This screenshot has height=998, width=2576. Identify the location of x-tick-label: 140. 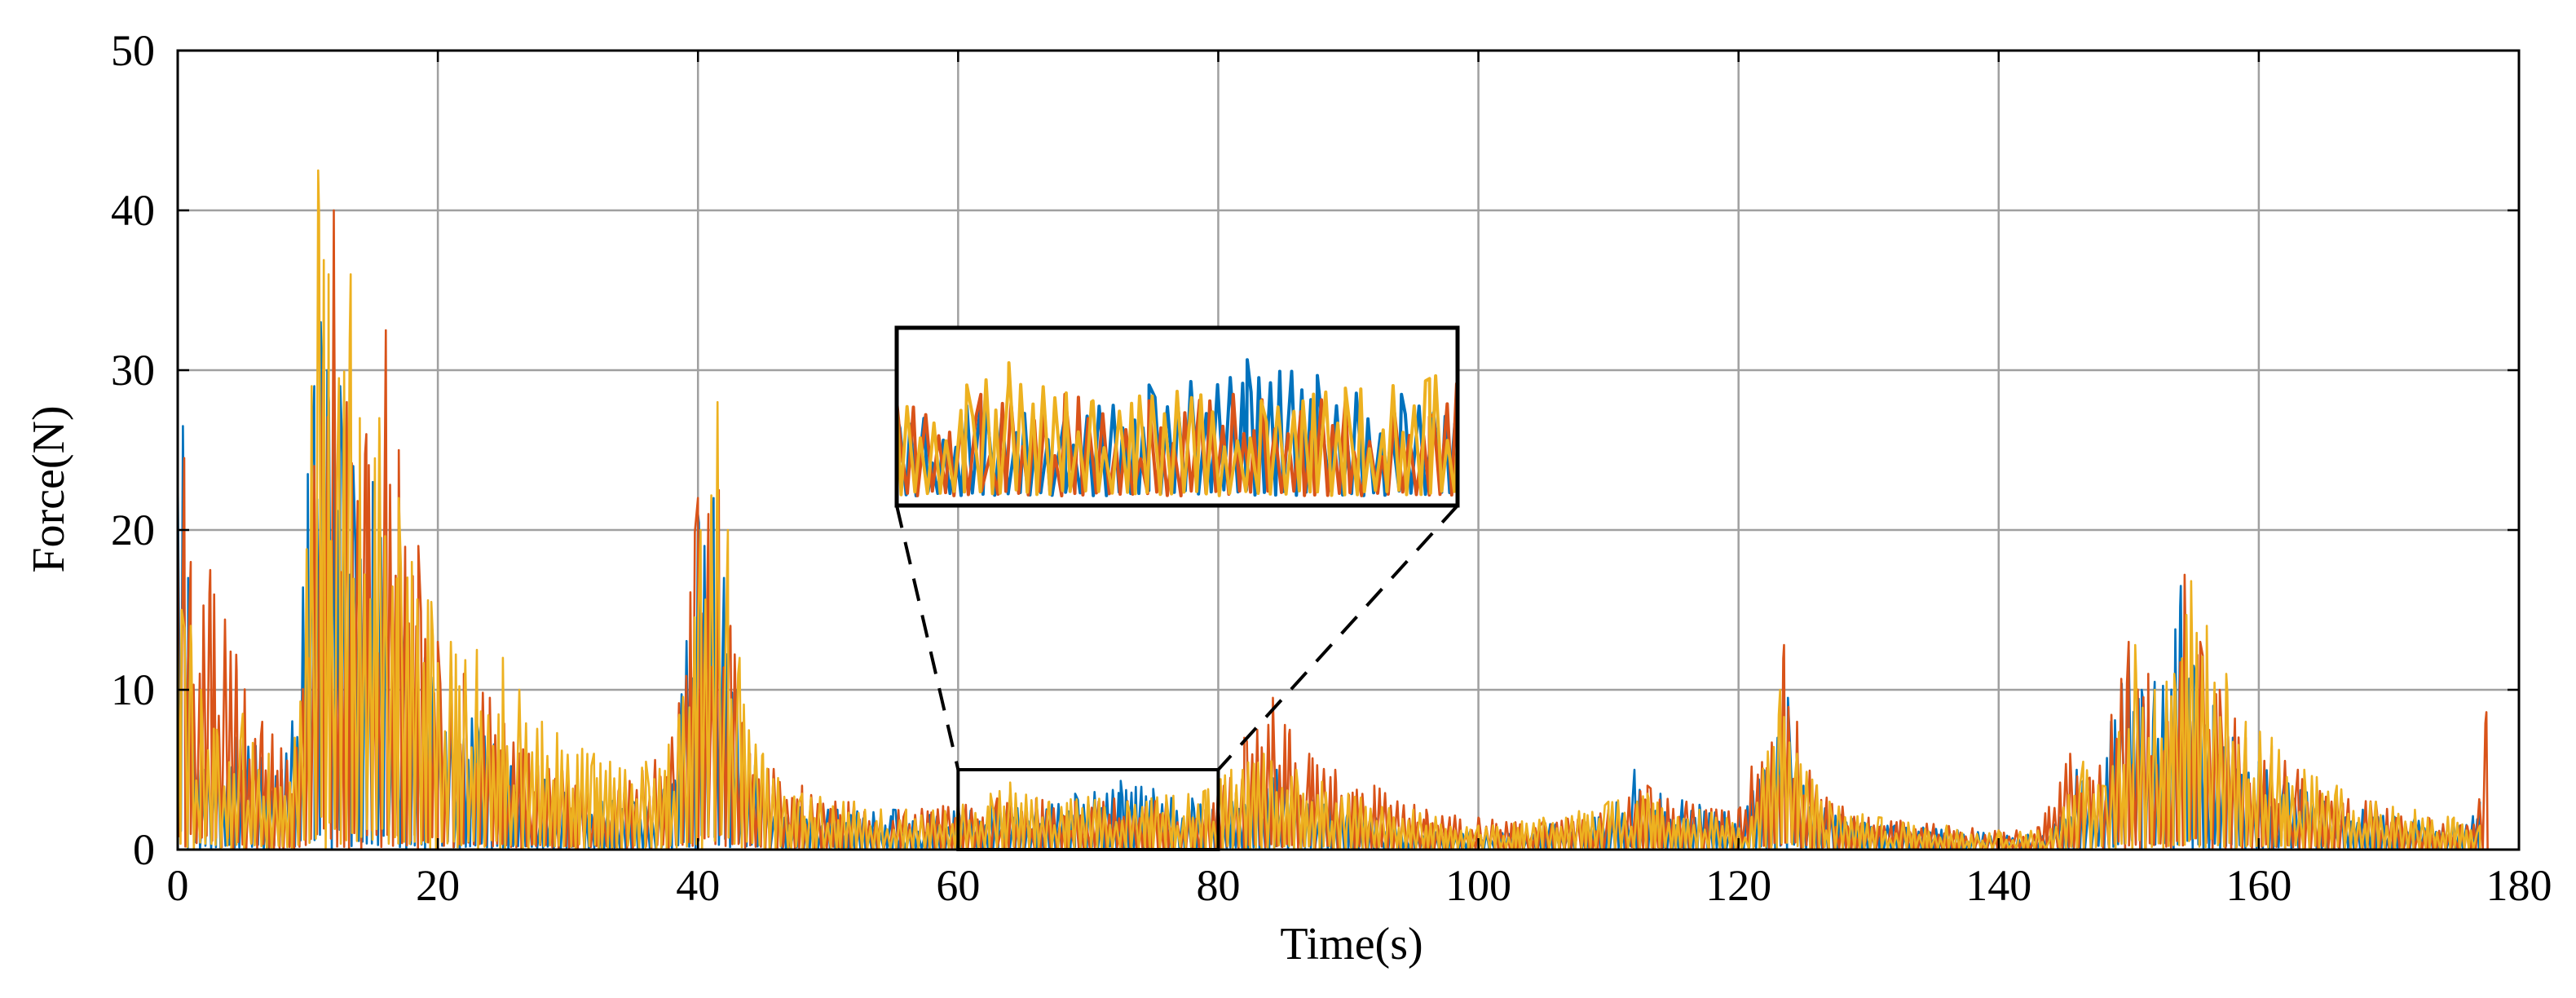
(1998, 885).